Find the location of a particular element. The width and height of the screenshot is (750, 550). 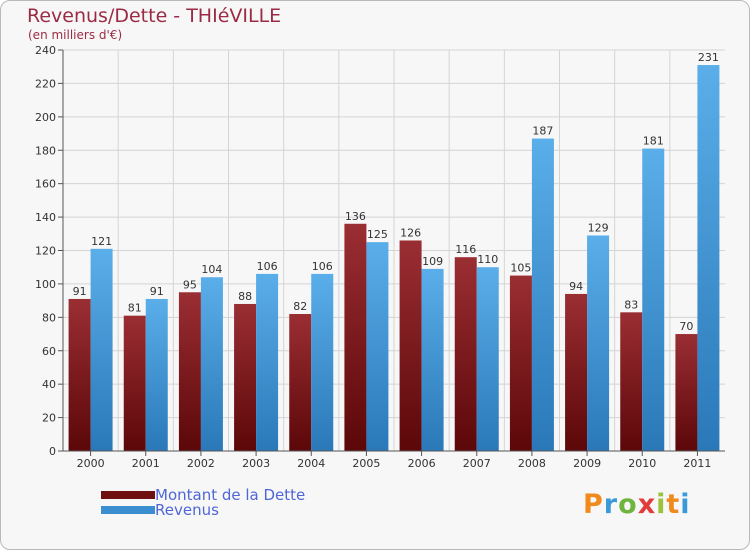

legend-label-dette: Montant de la Dette is located at coordinates (230, 495).